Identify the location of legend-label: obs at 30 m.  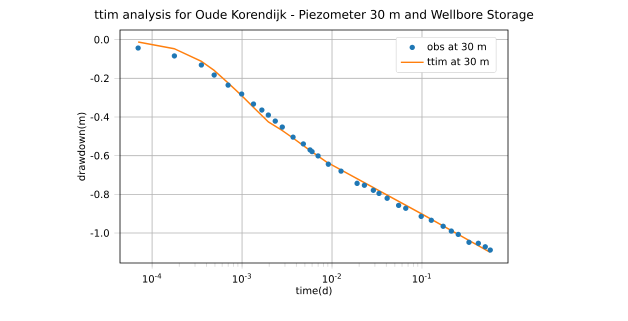
(457, 46).